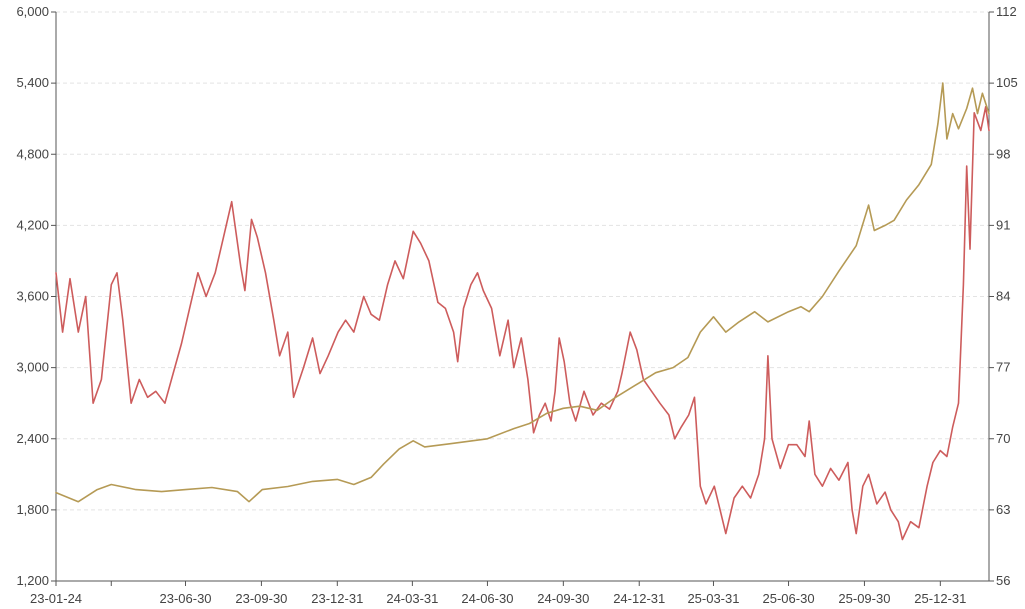  Describe the element at coordinates (1007, 82) in the screenshot. I see `y-right-tick-label: 105` at that location.